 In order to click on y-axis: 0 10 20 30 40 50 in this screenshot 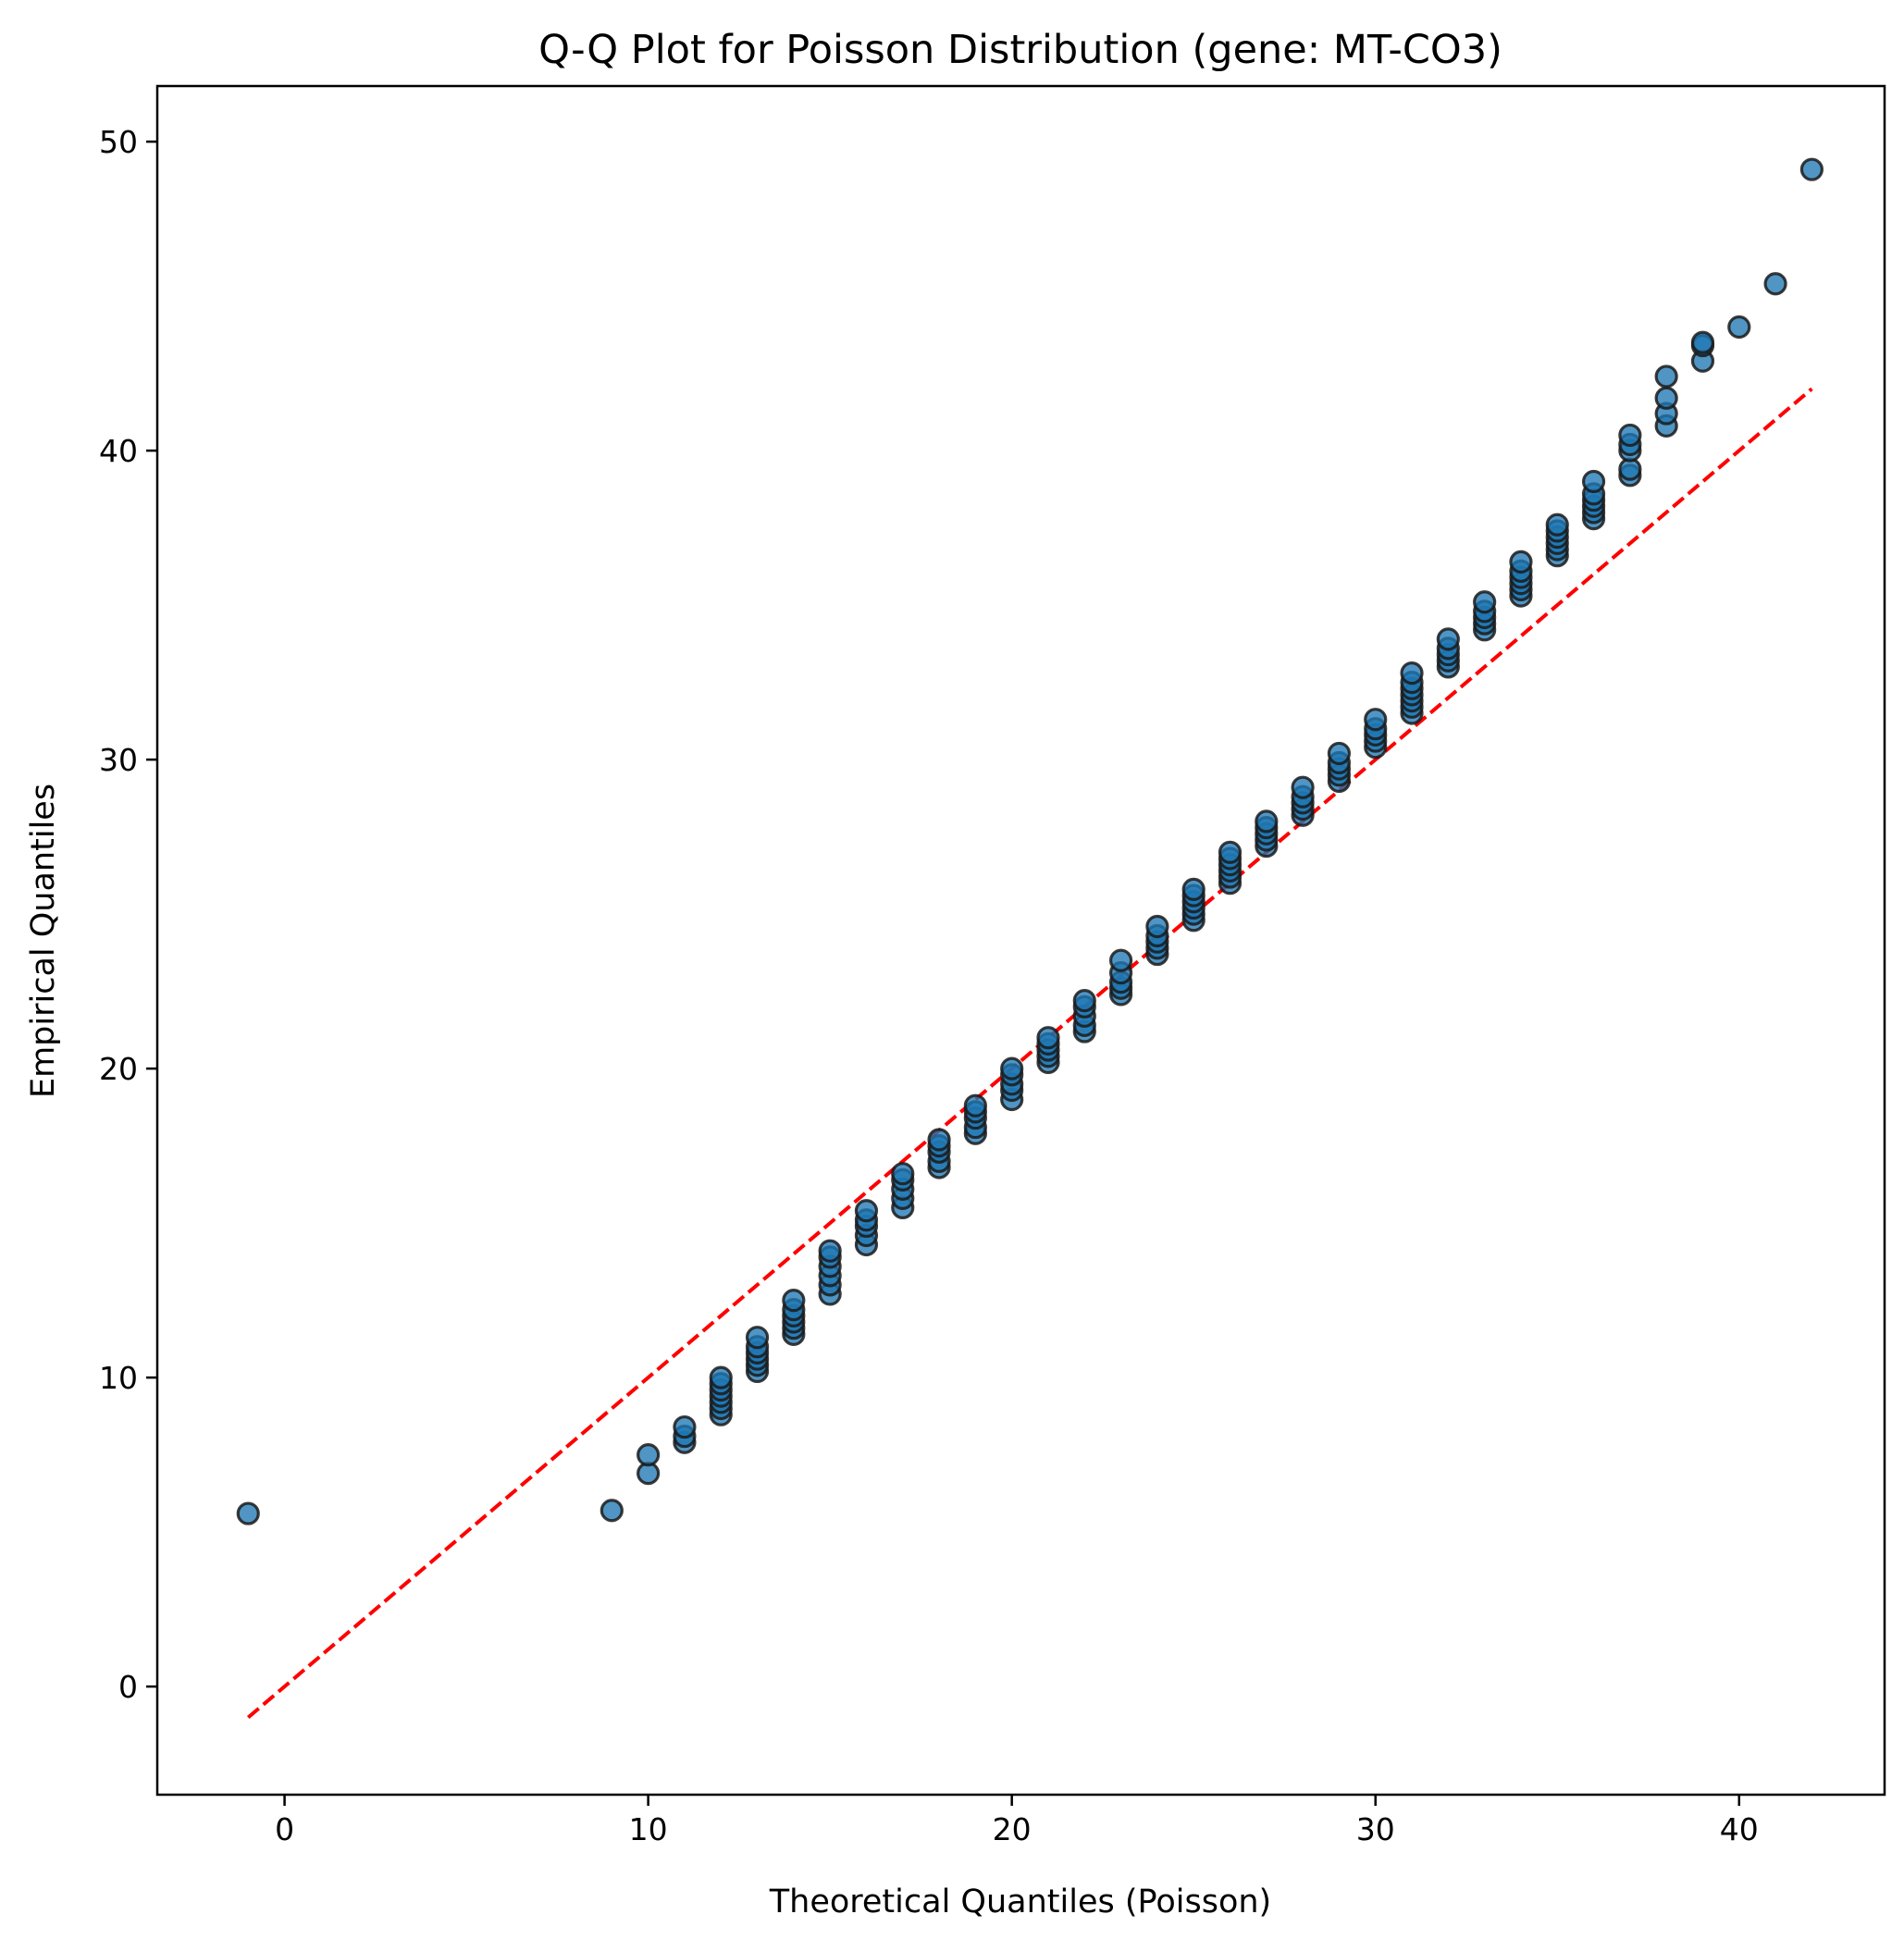, I will do `click(128, 914)`.